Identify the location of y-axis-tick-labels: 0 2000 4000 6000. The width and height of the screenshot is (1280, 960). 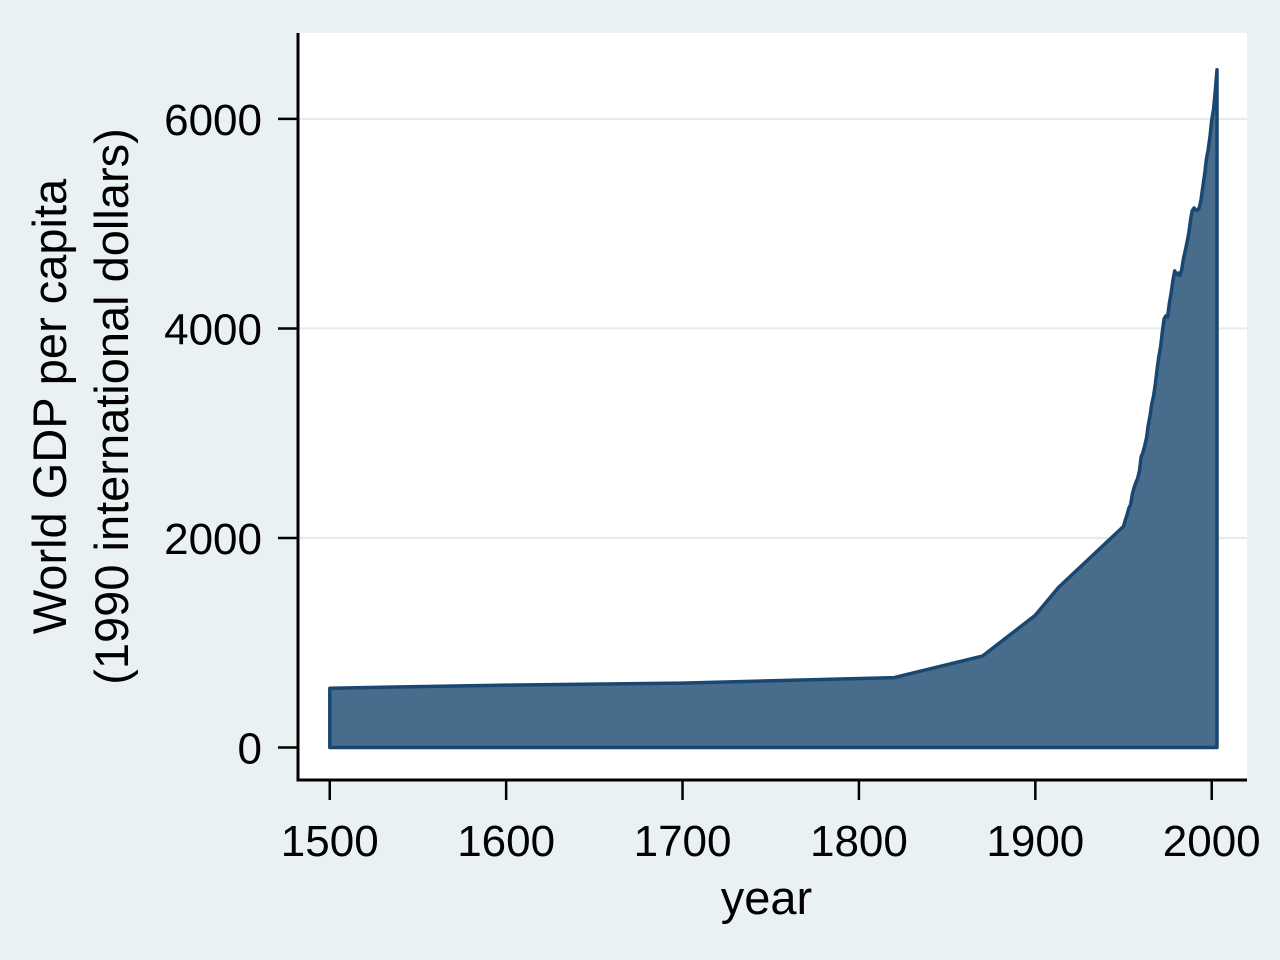
(213, 435).